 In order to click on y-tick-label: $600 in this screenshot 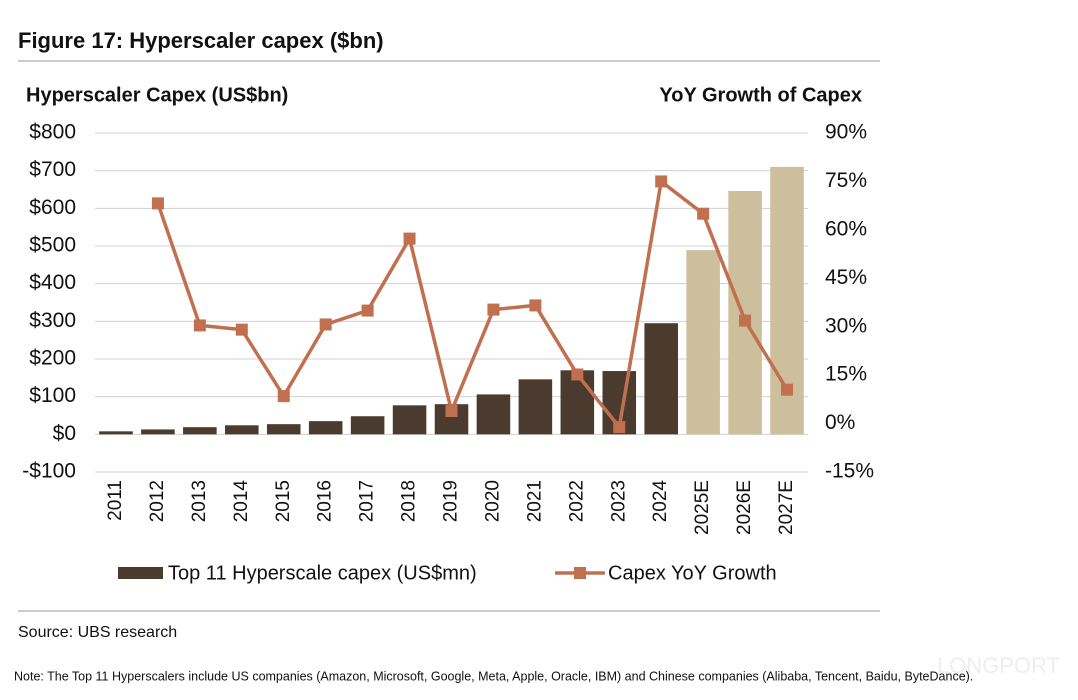, I will do `click(52, 207)`.